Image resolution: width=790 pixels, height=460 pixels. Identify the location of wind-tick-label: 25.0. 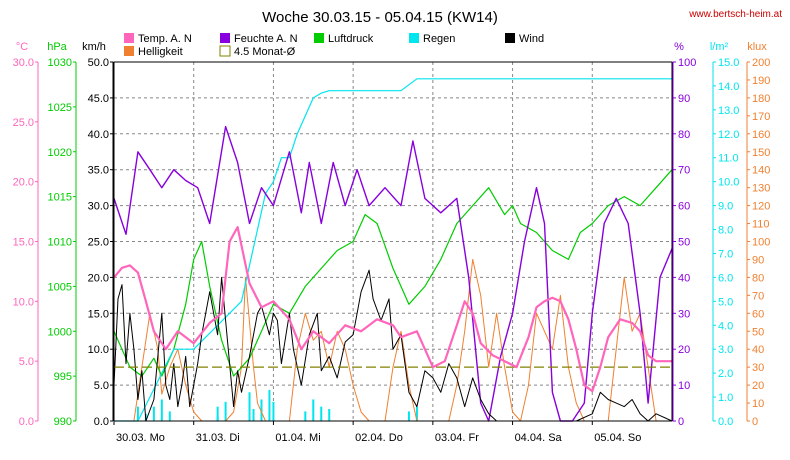
(98, 243).